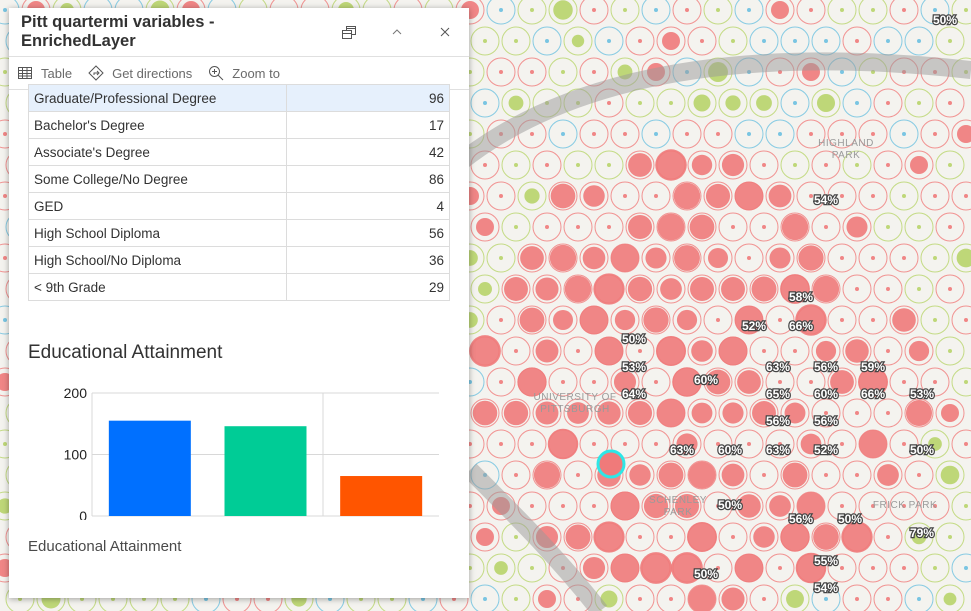  I want to click on table-row: Associate's Degree 42, so click(239, 152).